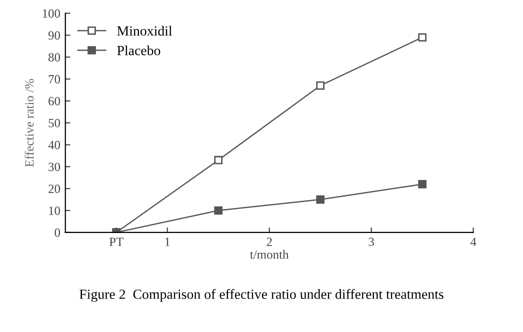 The width and height of the screenshot is (523, 332). I want to click on y-tick-label: 100, so click(51, 13).